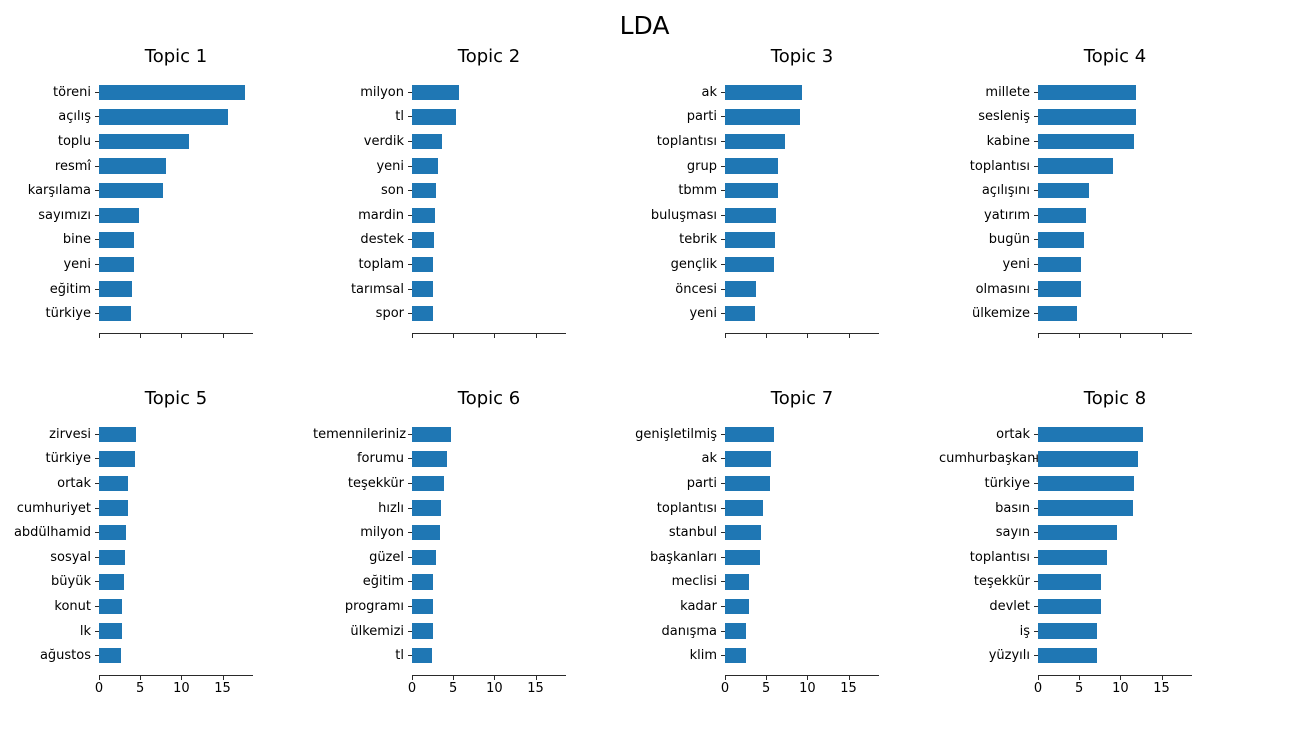  Describe the element at coordinates (782, 631) in the screenshot. I see `bar-row: danışma` at that location.